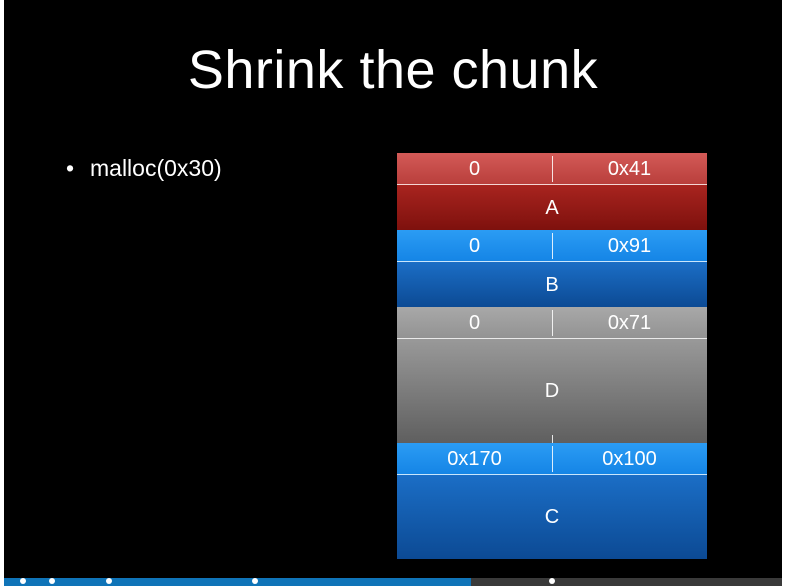 This screenshot has height=586, width=785. I want to click on slide-progress-fill, so click(237, 582).